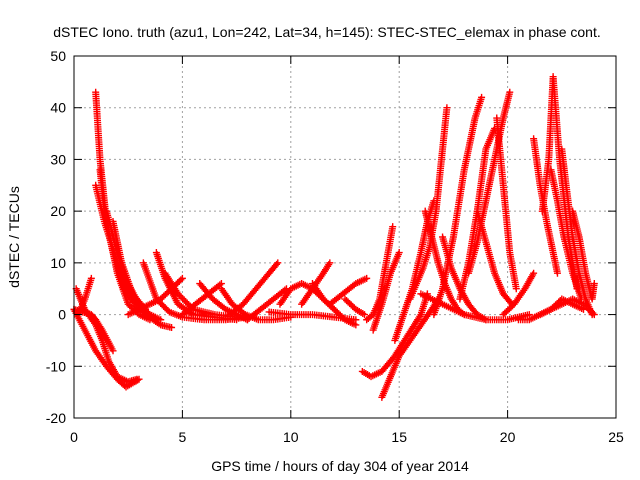 This screenshot has width=640, height=480. What do you see at coordinates (291, 437) in the screenshot?
I see `x-tick-label: 10` at bounding box center [291, 437].